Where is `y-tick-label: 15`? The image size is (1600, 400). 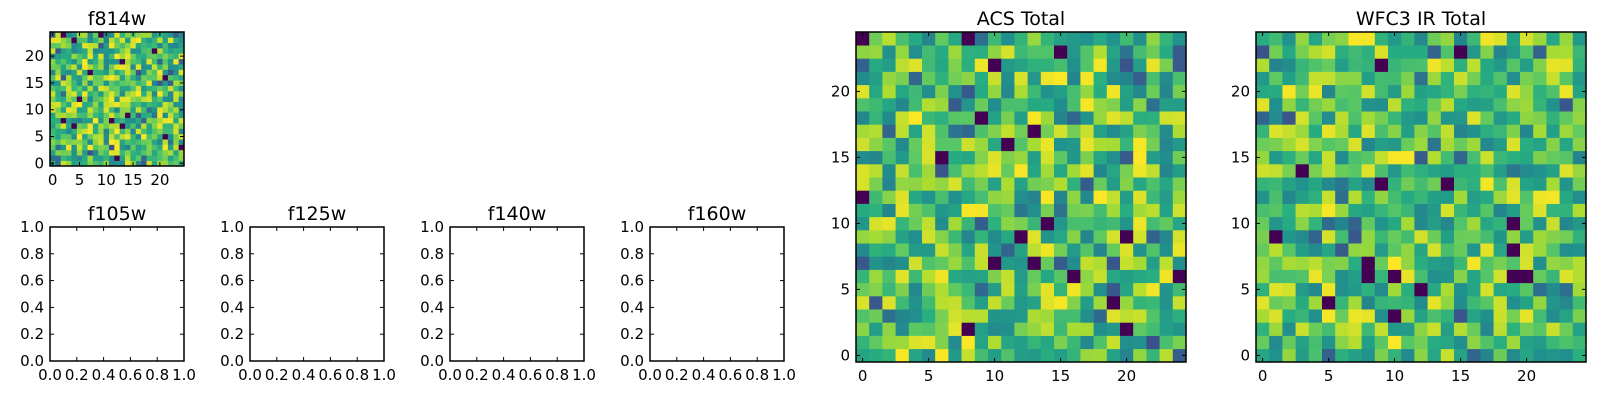
y-tick-label: 15 is located at coordinates (1240, 157).